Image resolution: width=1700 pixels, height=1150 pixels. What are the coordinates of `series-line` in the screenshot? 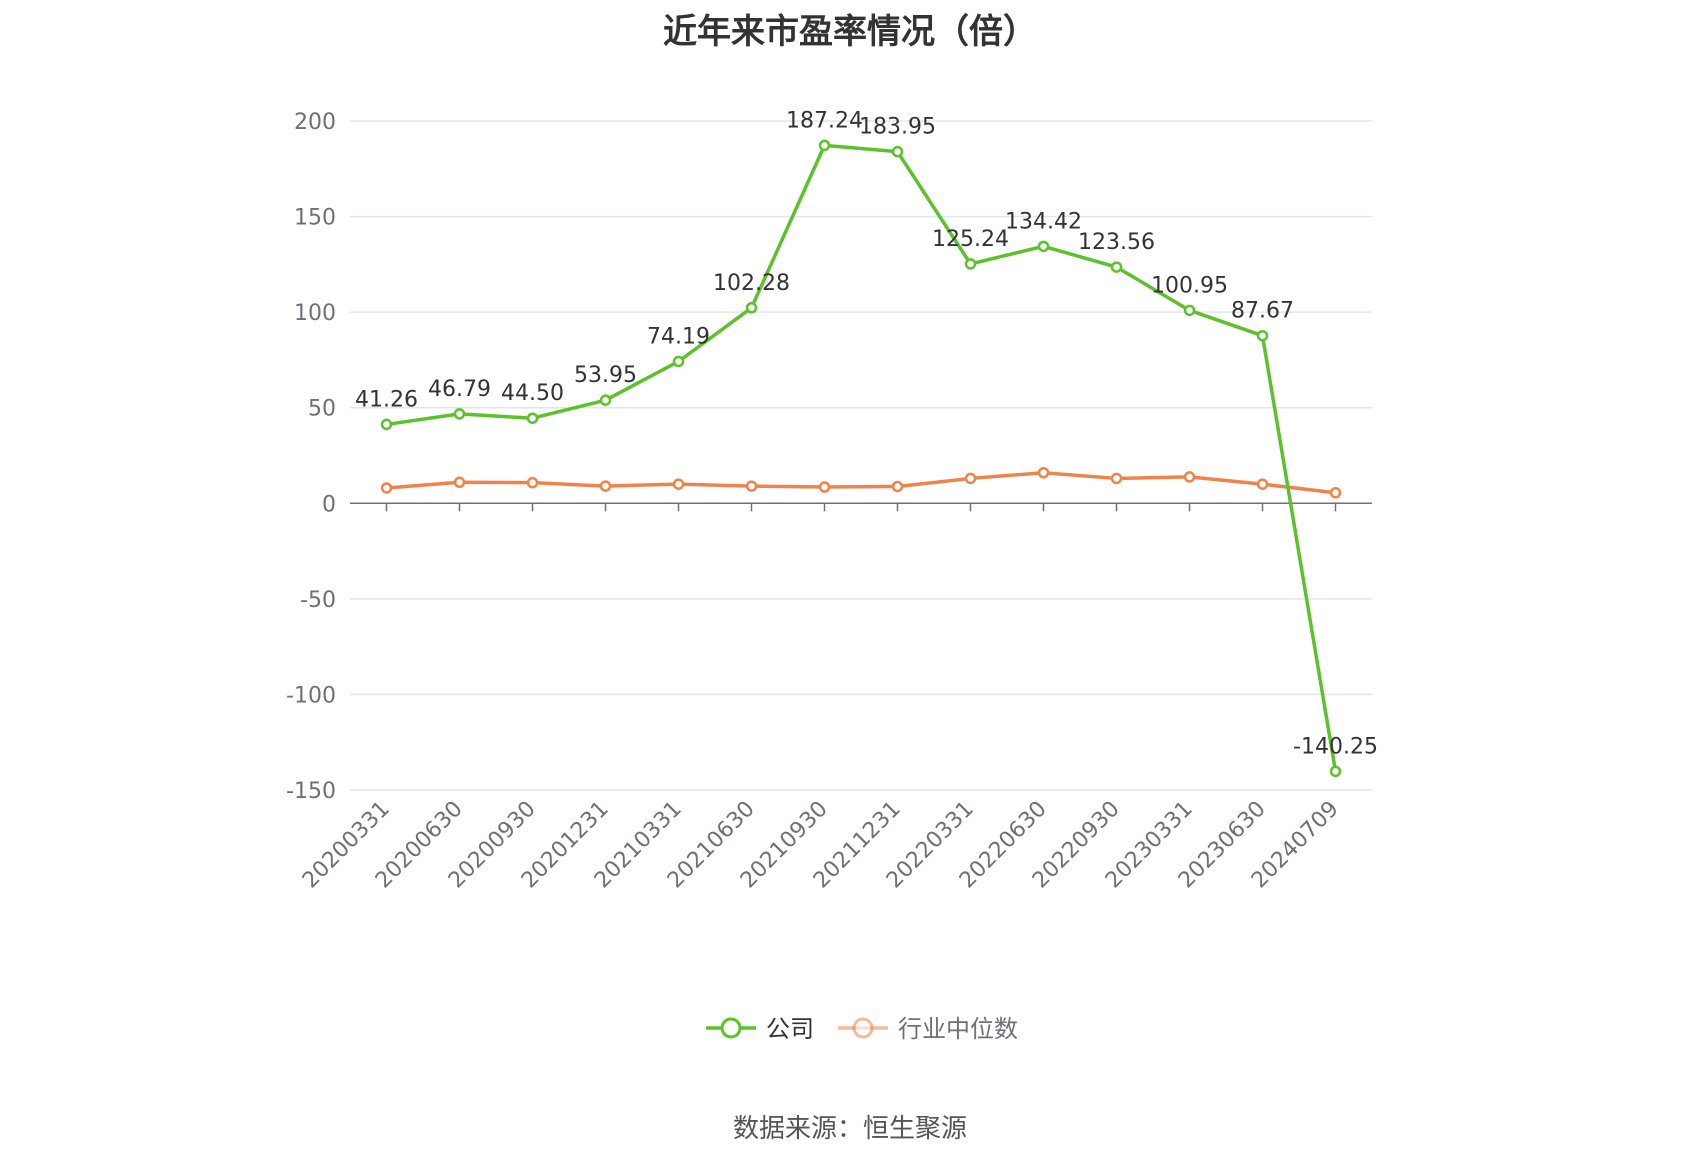 It's located at (861, 482).